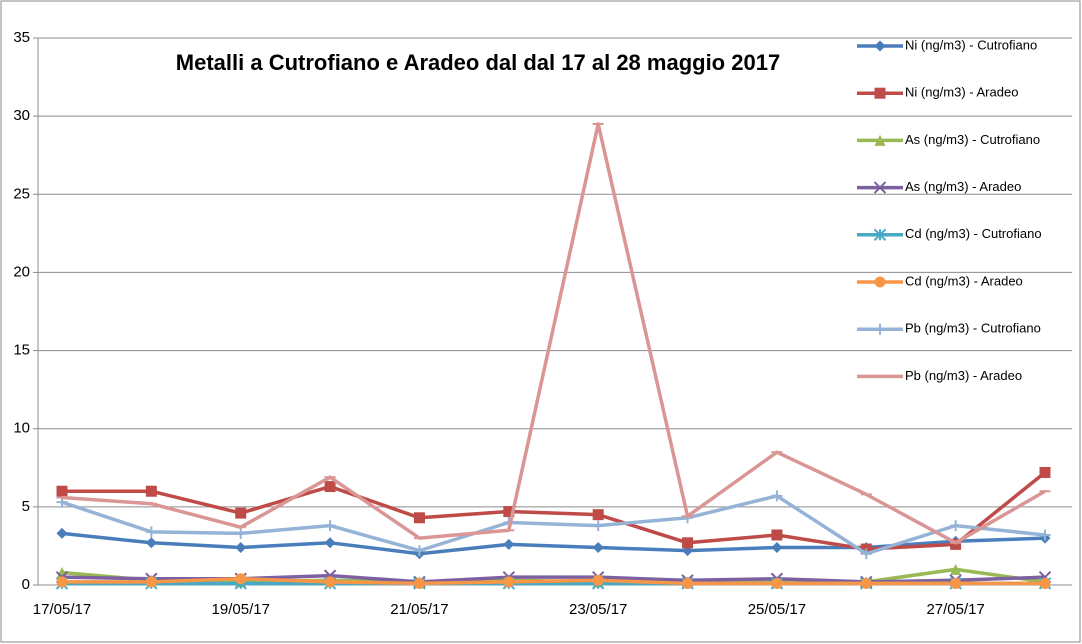 This screenshot has width=1082, height=644. Describe the element at coordinates (419, 609) in the screenshot. I see `x-tick-label: 21/05/17` at that location.